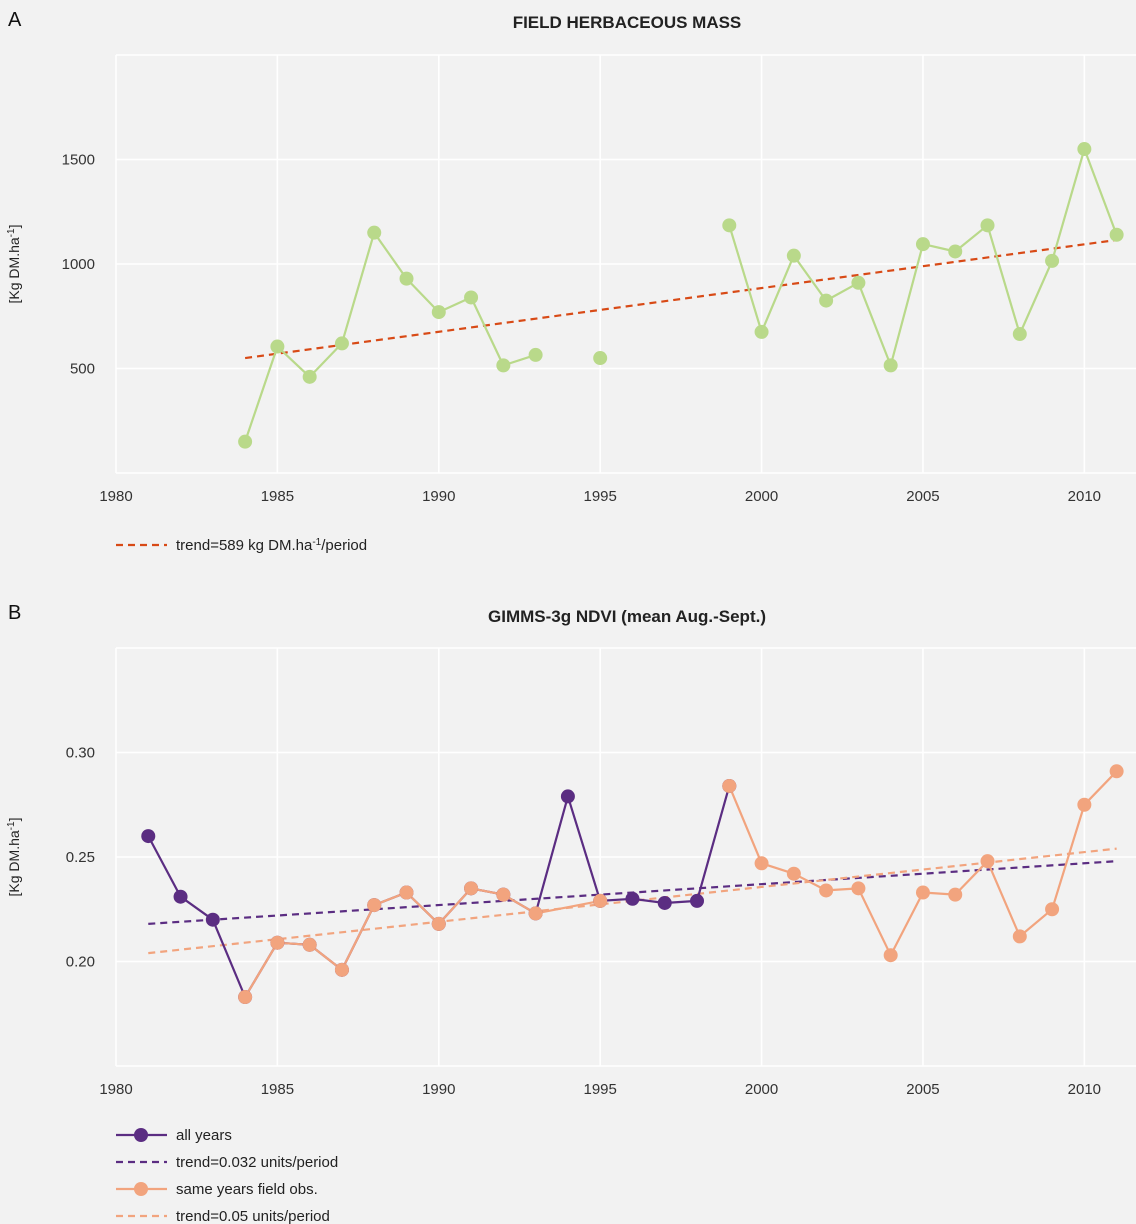 This screenshot has width=1136, height=1224. I want to click on y-tick-label: 1000, so click(78, 264).